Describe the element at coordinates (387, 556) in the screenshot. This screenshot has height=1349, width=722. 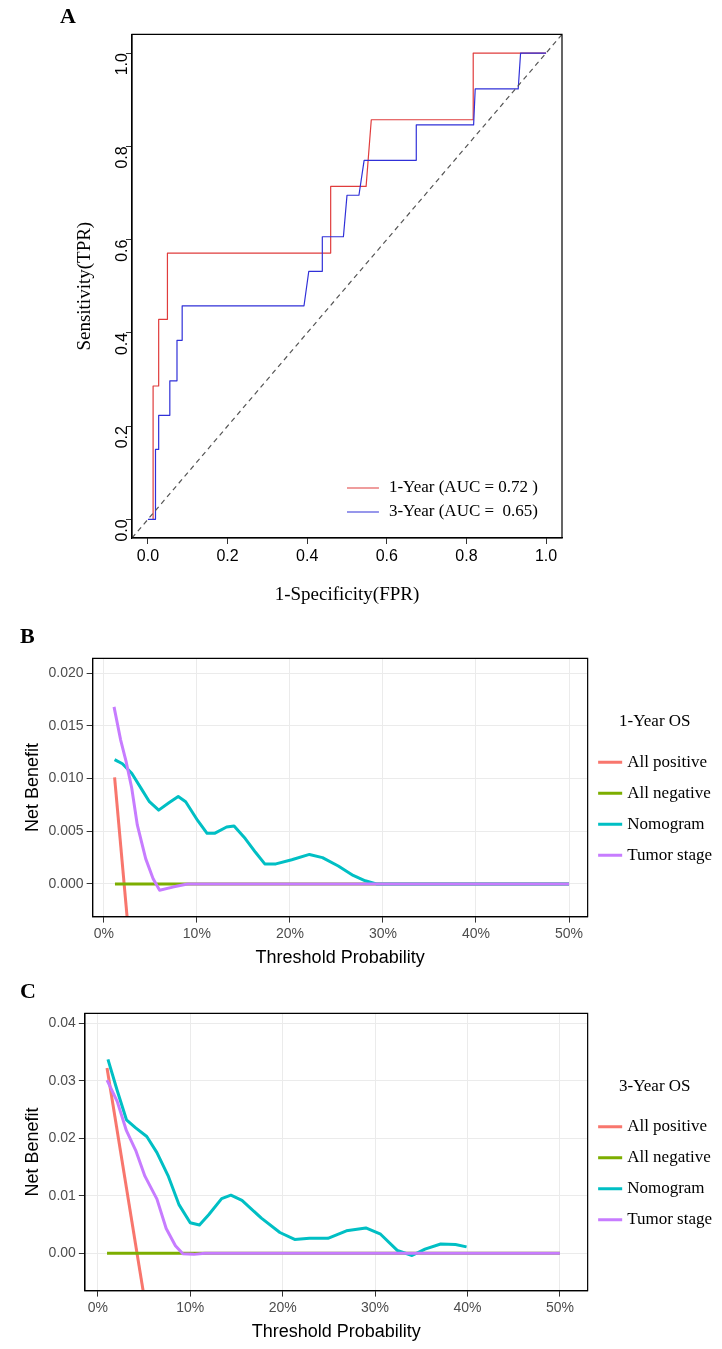
I see `x-tick-label: 0.6` at that location.